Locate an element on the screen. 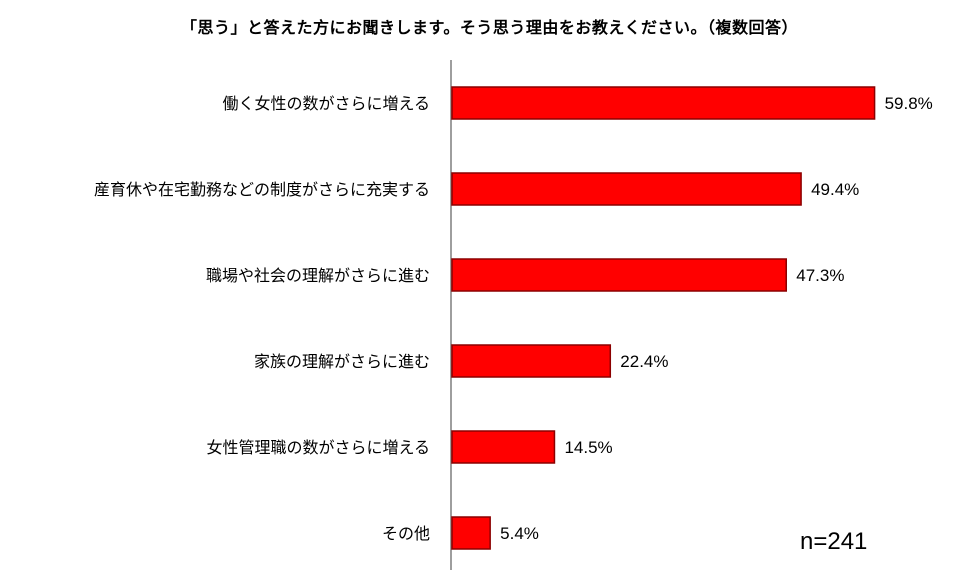  chart-title: 「思う」と答えた方にお聞きします。そう思う理由をお教えください。（複数回答） is located at coordinates (489, 27).